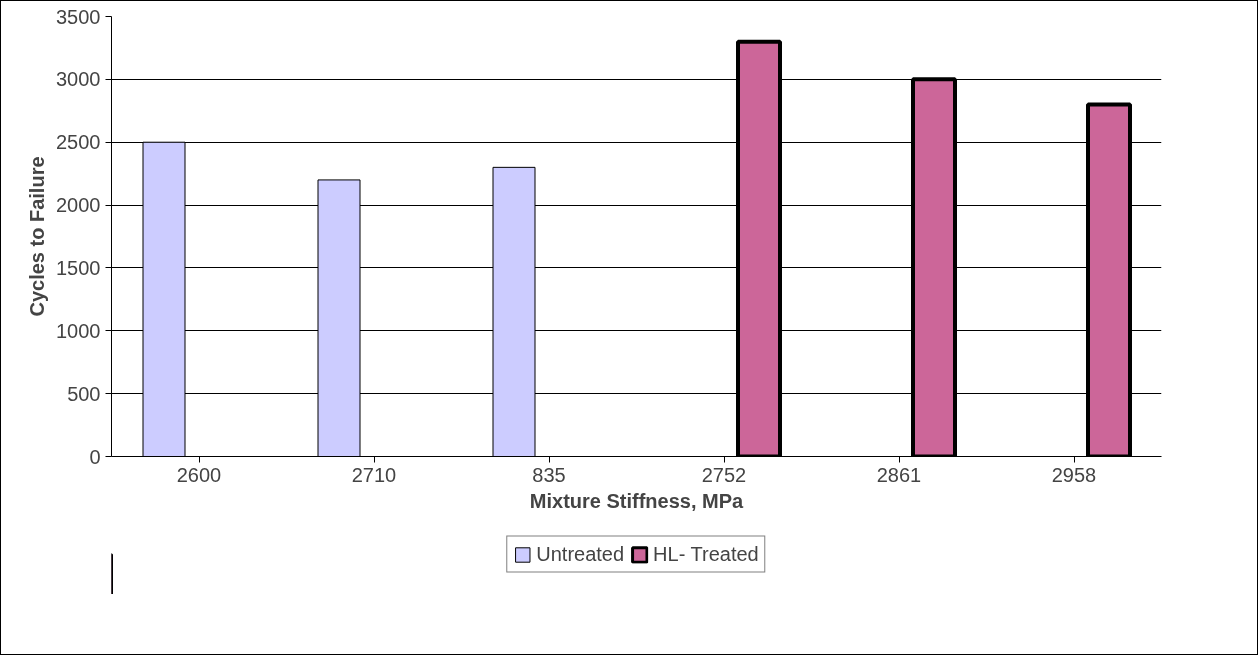 This screenshot has height=657, width=1260. Describe the element at coordinates (37, 236) in the screenshot. I see `y-axis-title: Cycles to Failure` at that location.